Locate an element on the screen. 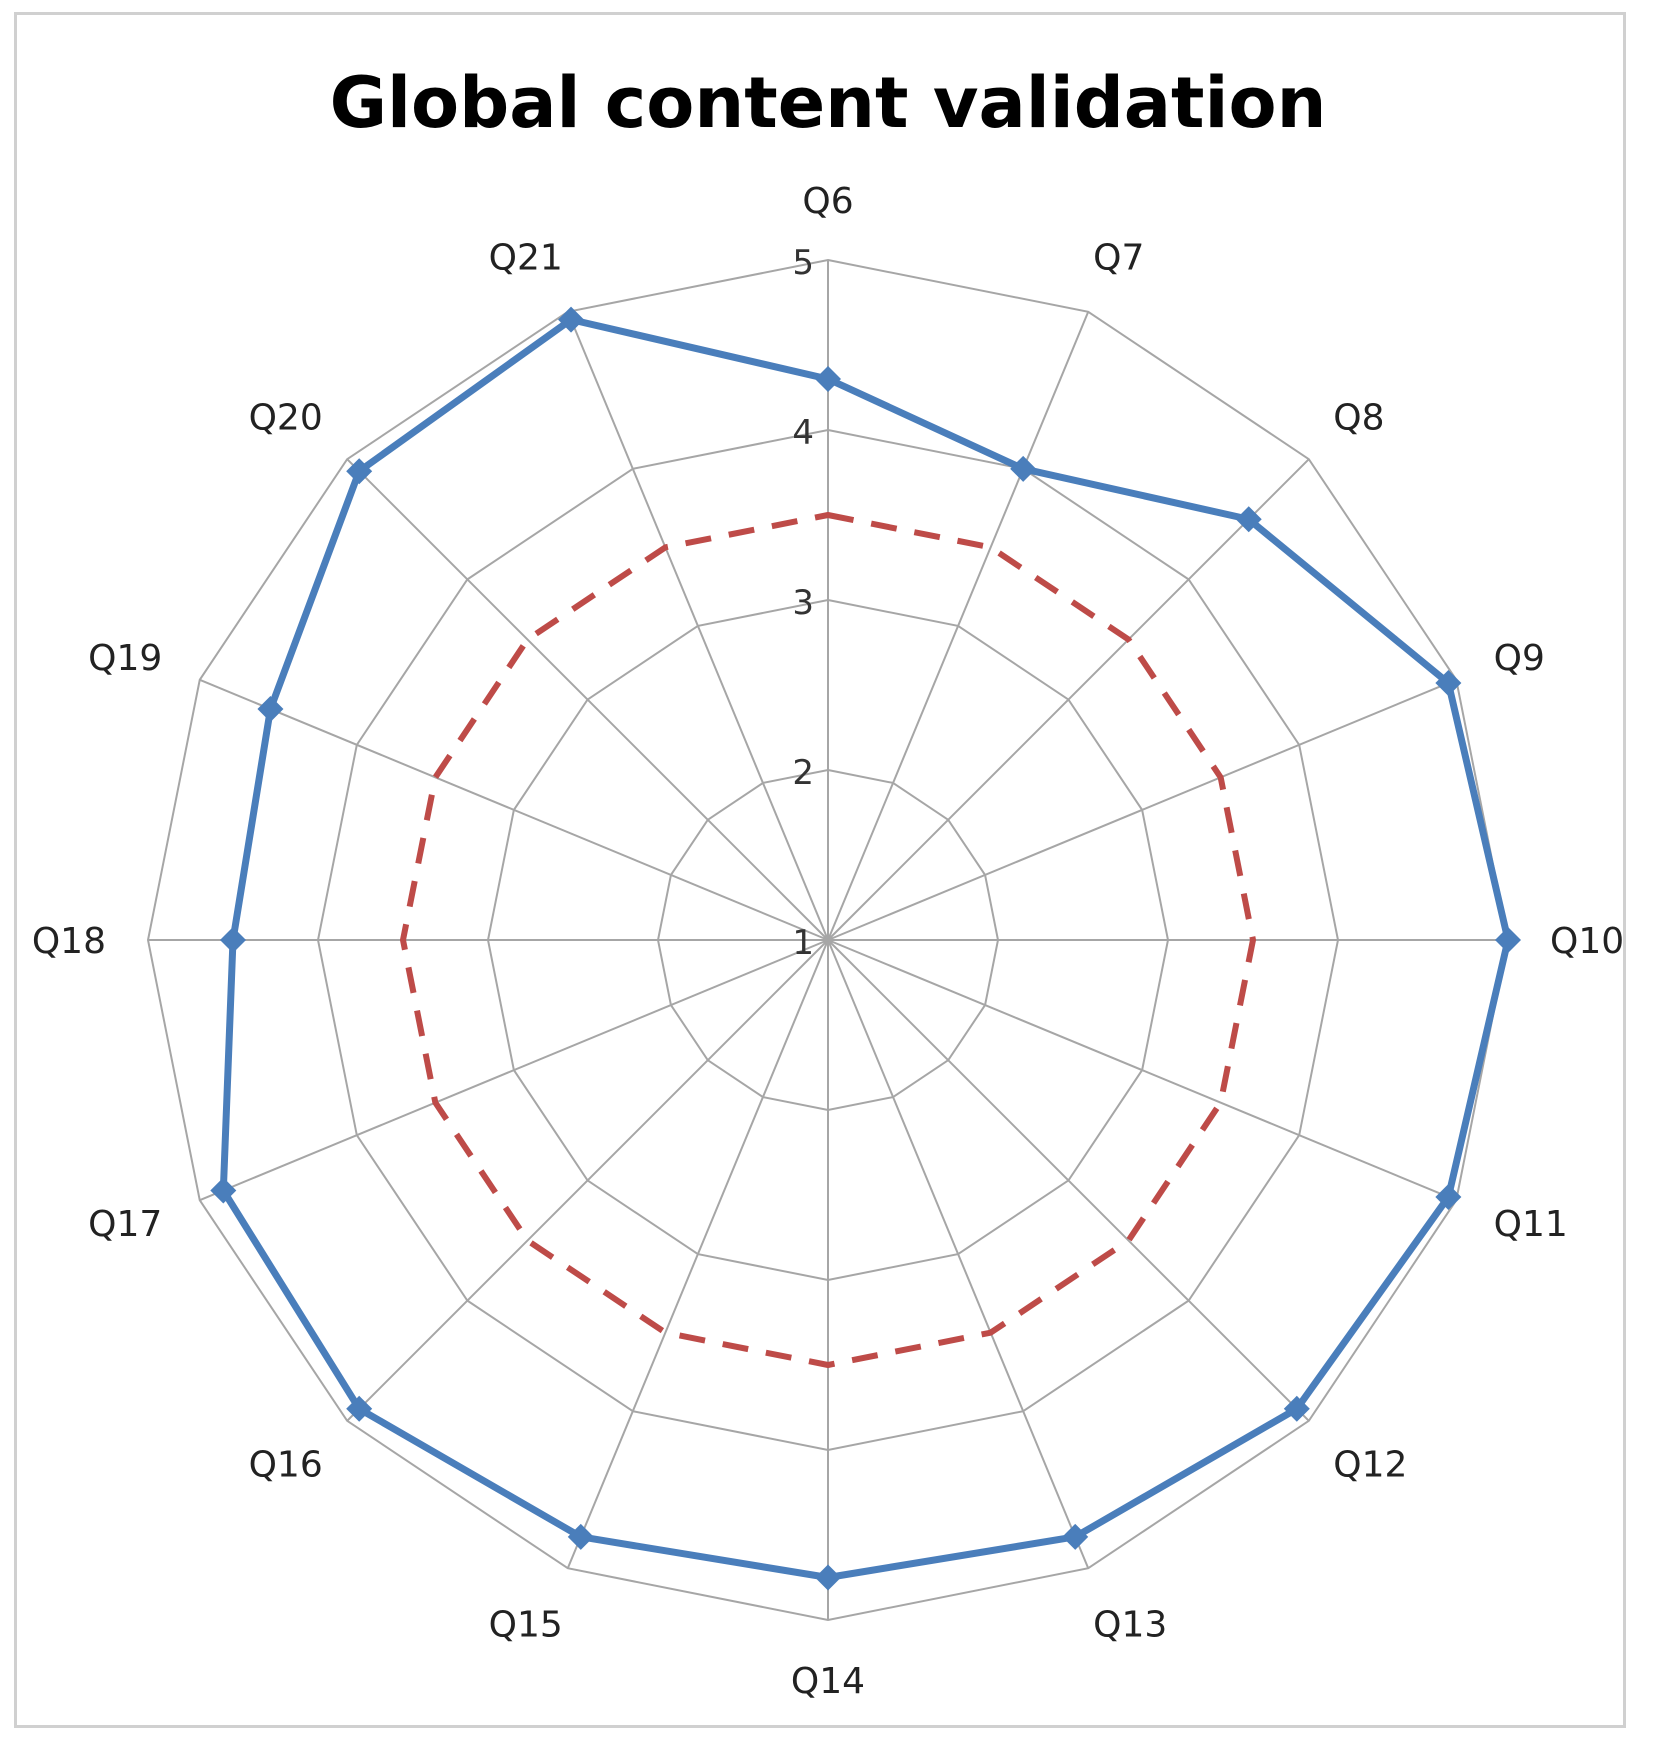  spoke-q16 is located at coordinates (587, 1180).